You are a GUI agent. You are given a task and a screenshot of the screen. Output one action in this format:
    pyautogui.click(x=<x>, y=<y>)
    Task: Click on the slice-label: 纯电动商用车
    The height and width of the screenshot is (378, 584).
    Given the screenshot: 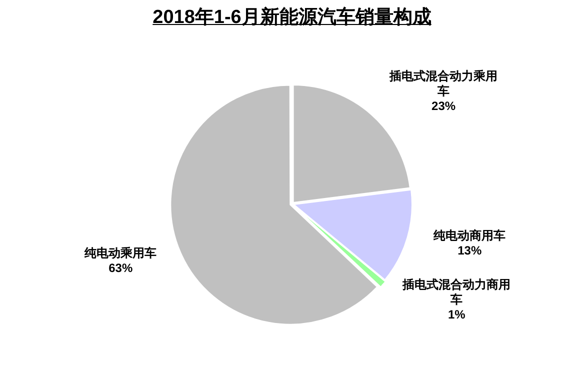 What is the action you would take?
    pyautogui.click(x=469, y=235)
    